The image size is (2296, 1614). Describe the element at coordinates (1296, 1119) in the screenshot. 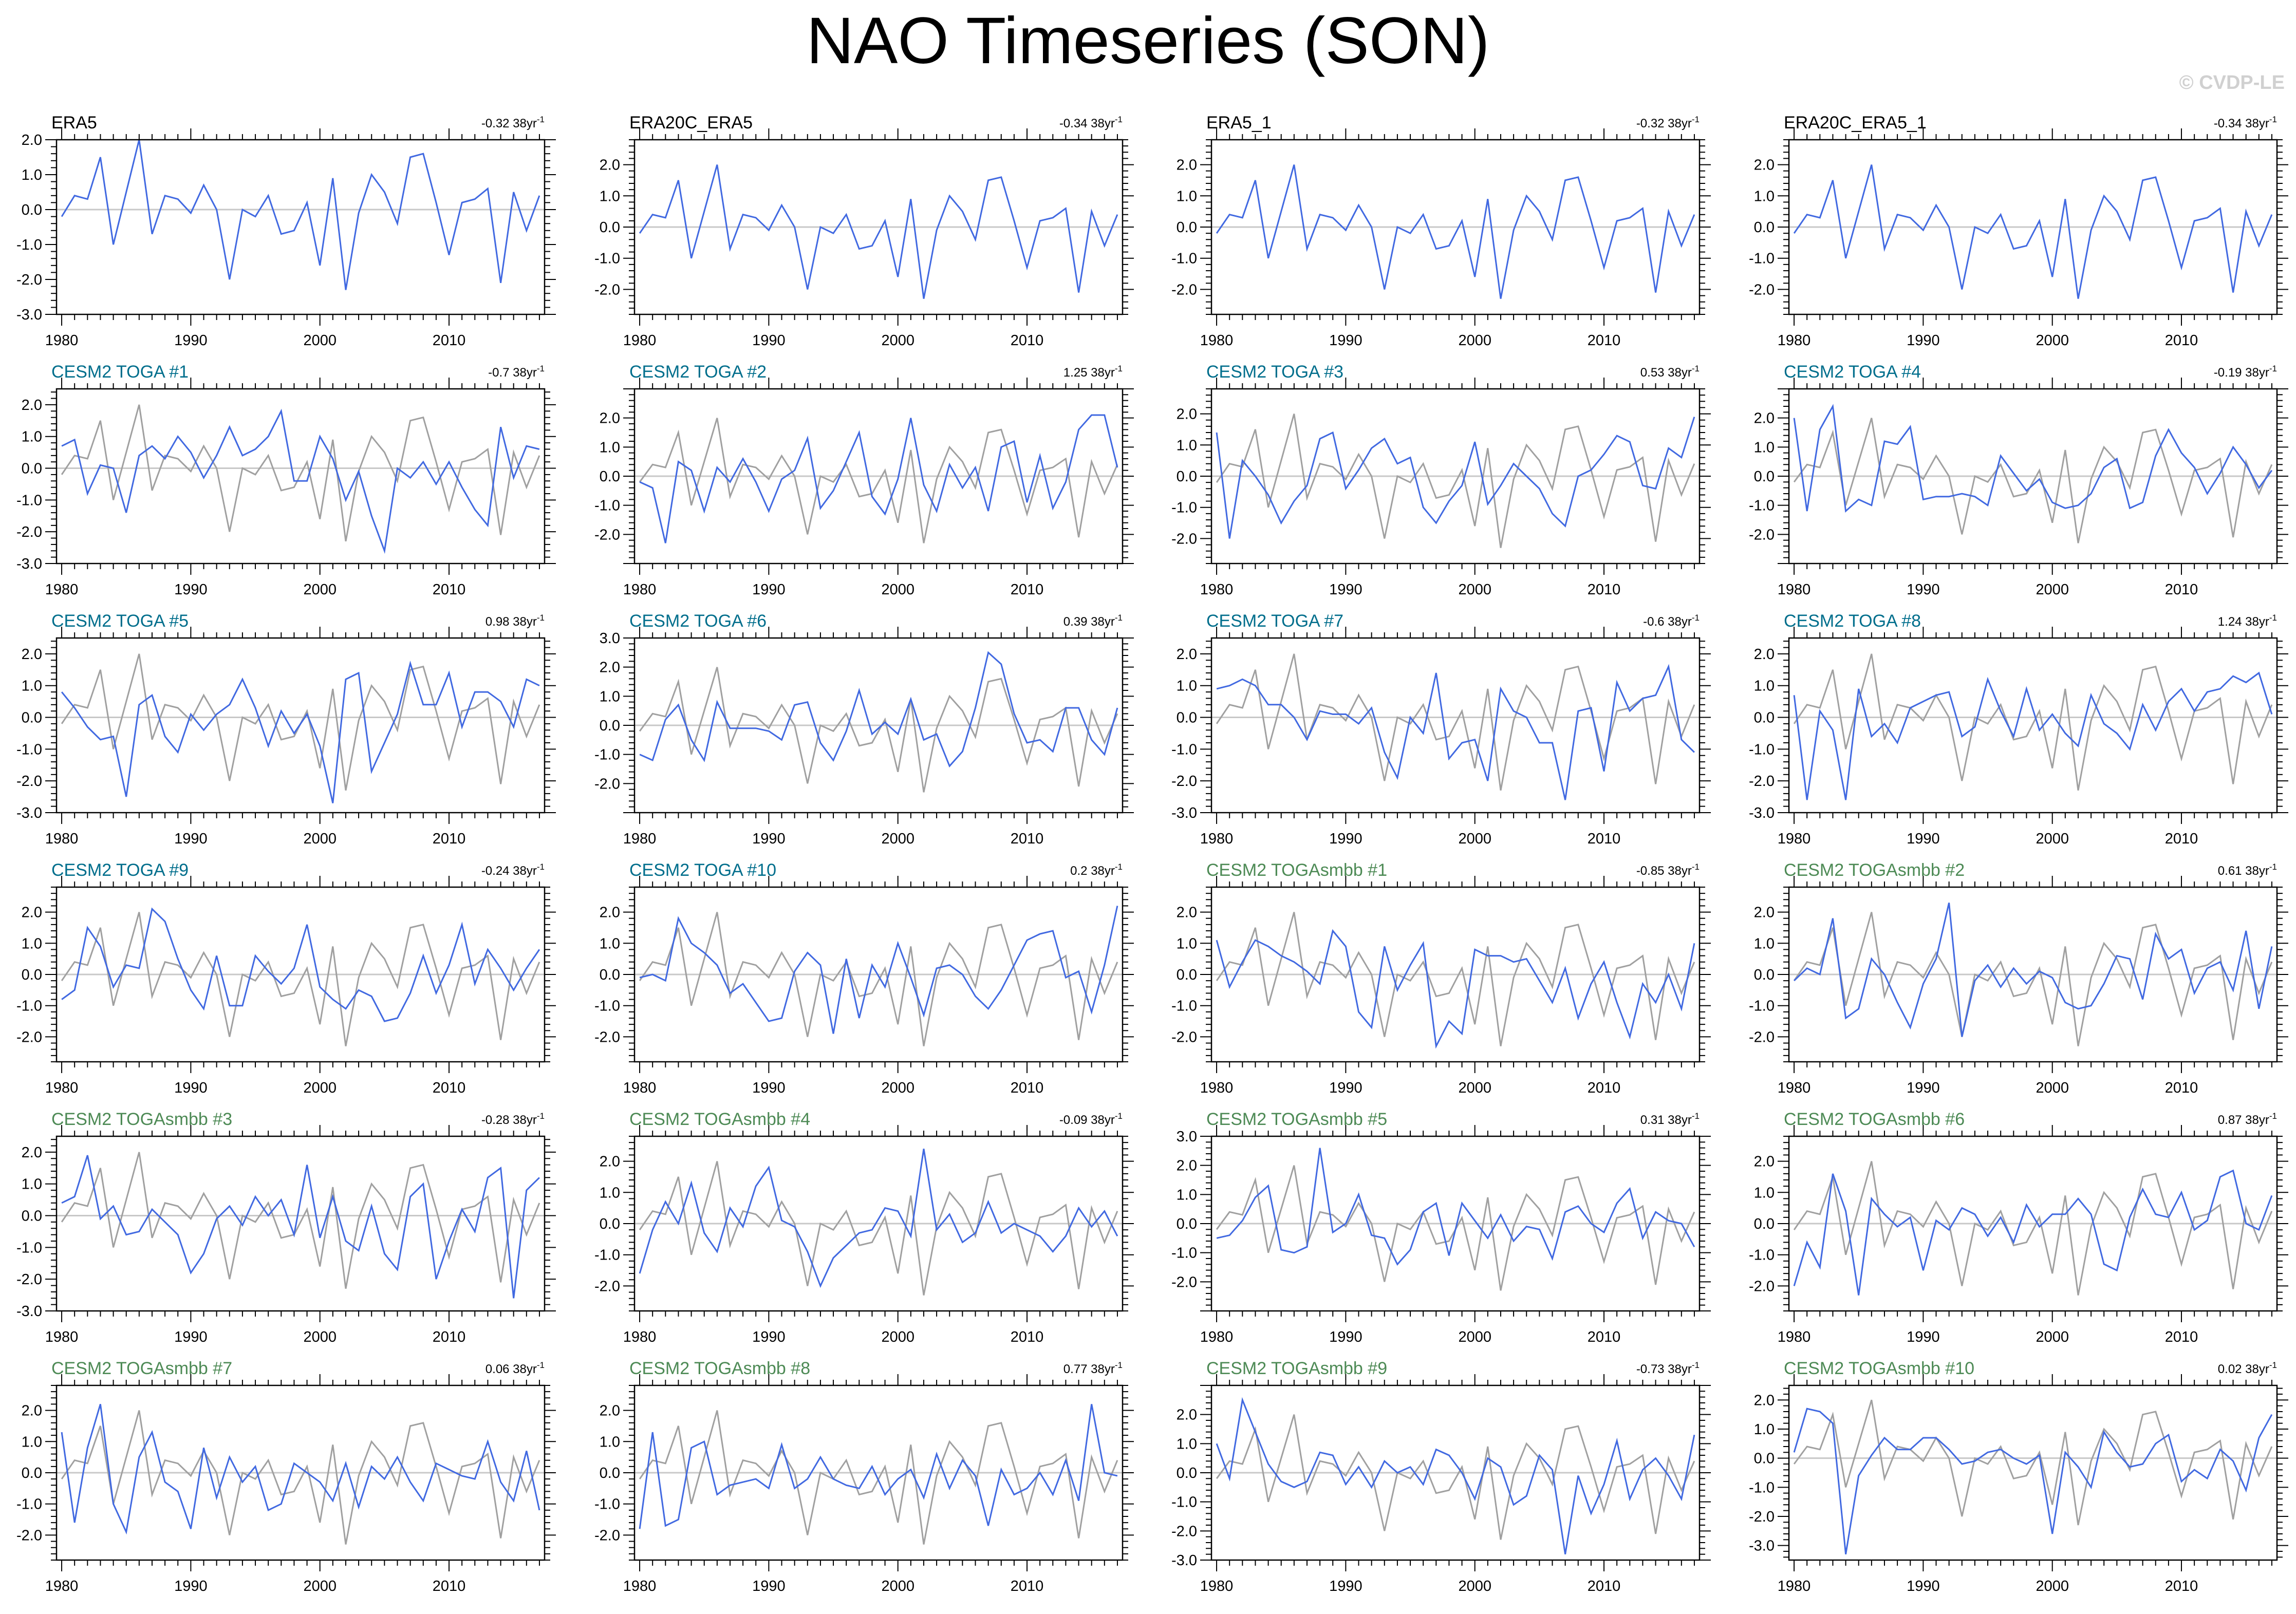

I see `panel-title: CESM2 TOGAsmbb #5` at that location.